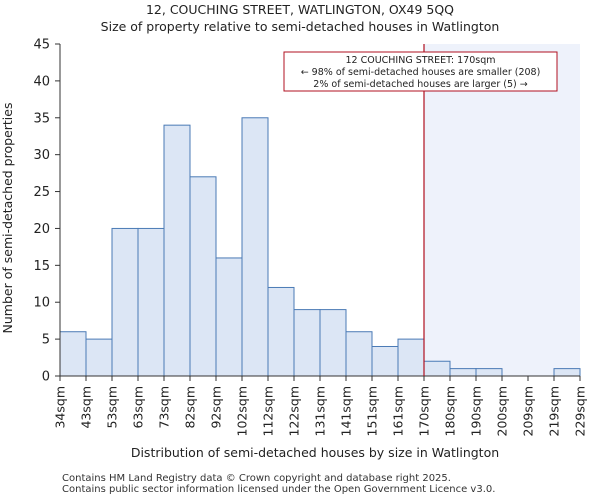  I want to click on bar-53sqm, so click(125, 302).